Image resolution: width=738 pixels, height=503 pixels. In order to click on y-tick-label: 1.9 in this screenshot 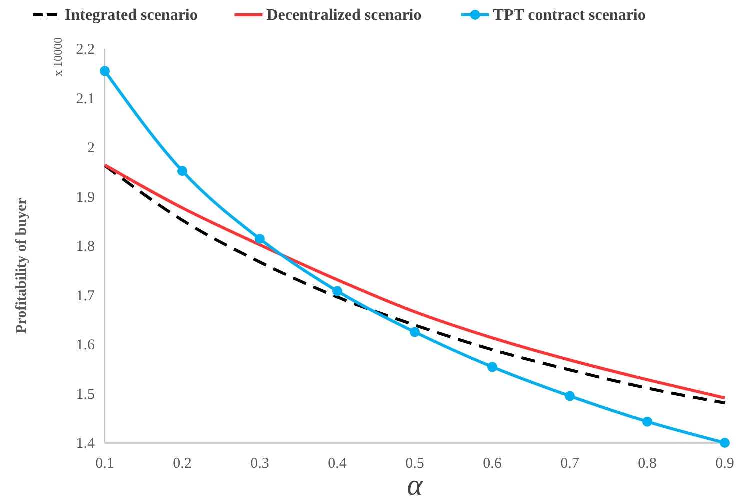, I will do `click(85, 198)`.